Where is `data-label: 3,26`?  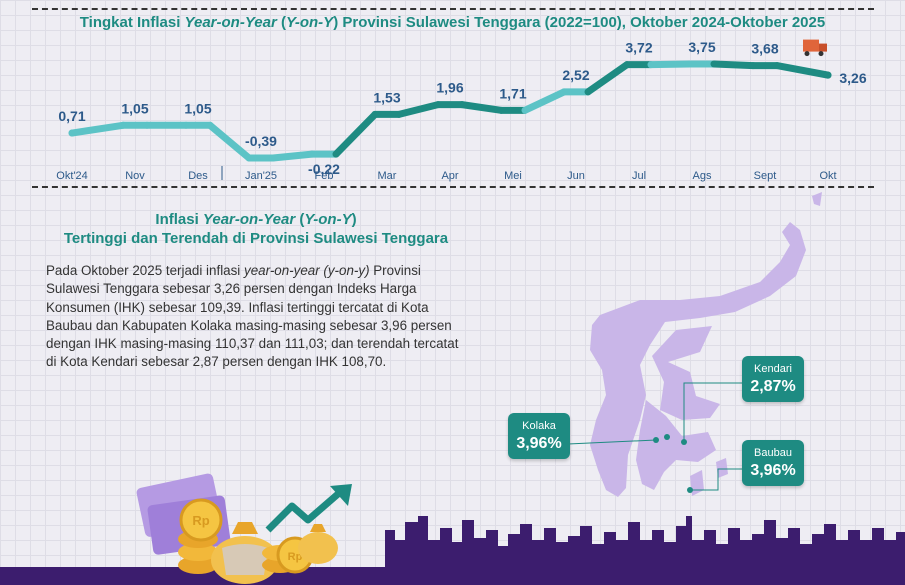
data-label: 3,26 is located at coordinates (852, 78).